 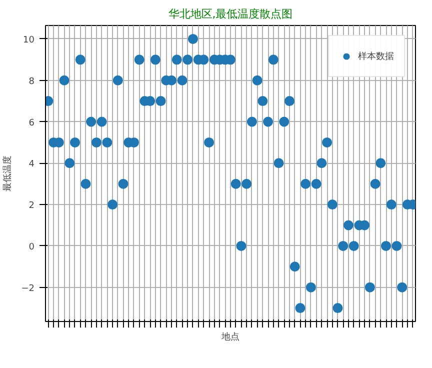 What do you see at coordinates (31, 123) in the screenshot?
I see `y-tick-label: 6` at bounding box center [31, 123].